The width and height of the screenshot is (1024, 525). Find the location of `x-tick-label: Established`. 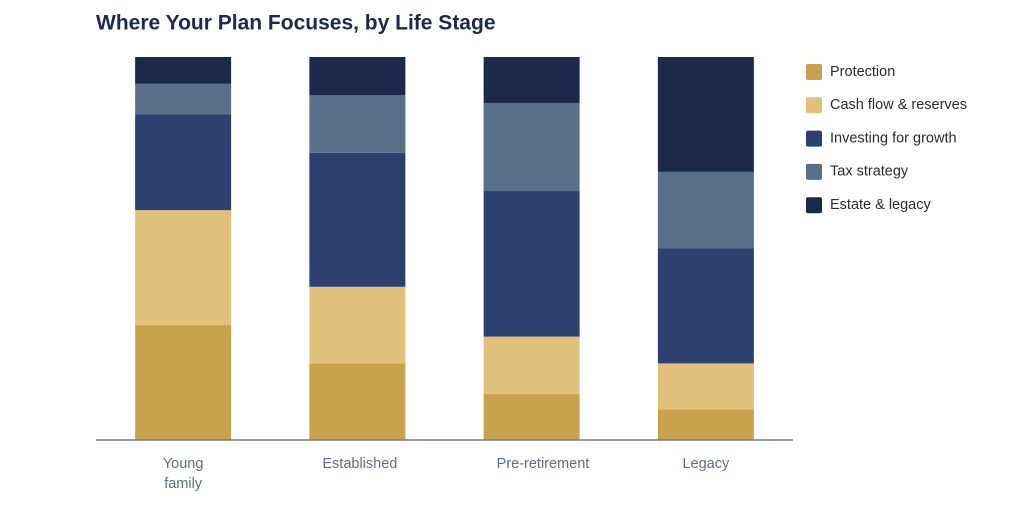

x-tick-label: Established is located at coordinates (360, 464).